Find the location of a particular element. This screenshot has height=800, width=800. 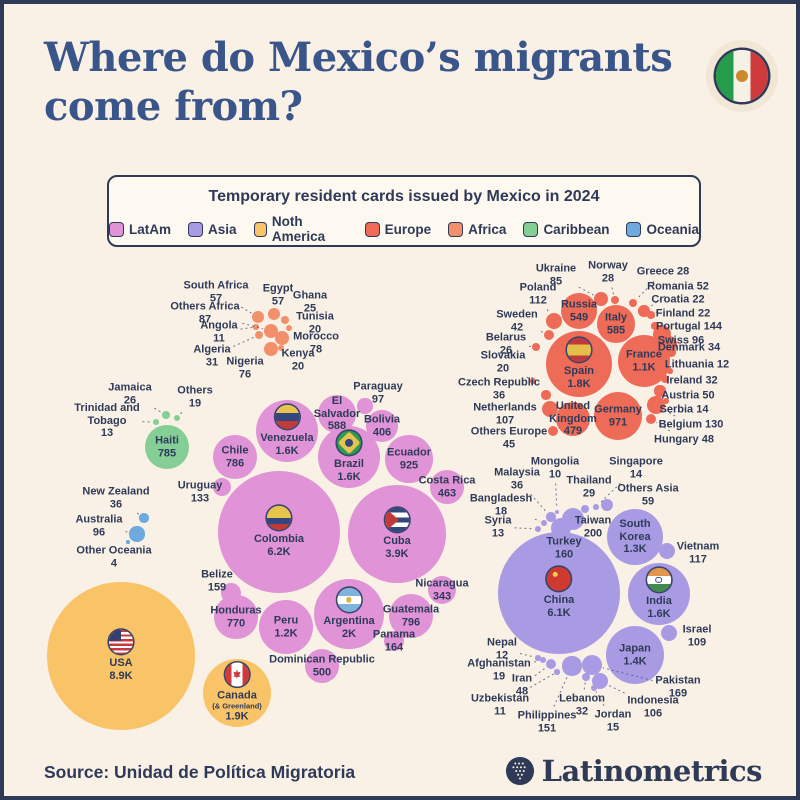

country-value: 28 is located at coordinates (608, 278).